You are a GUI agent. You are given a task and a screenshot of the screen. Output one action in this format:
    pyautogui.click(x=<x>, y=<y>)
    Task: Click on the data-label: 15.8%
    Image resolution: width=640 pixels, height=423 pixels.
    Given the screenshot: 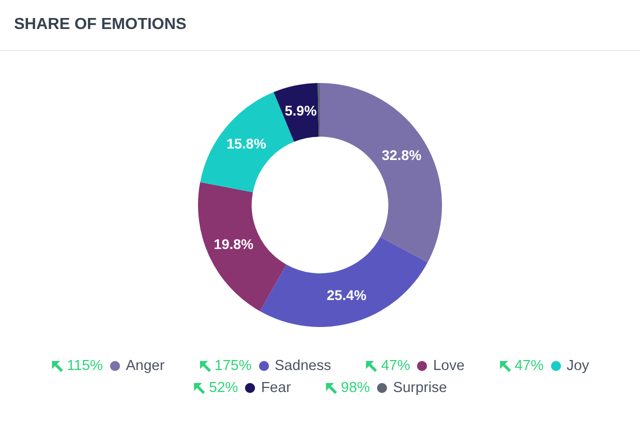 What is the action you would take?
    pyautogui.click(x=246, y=144)
    